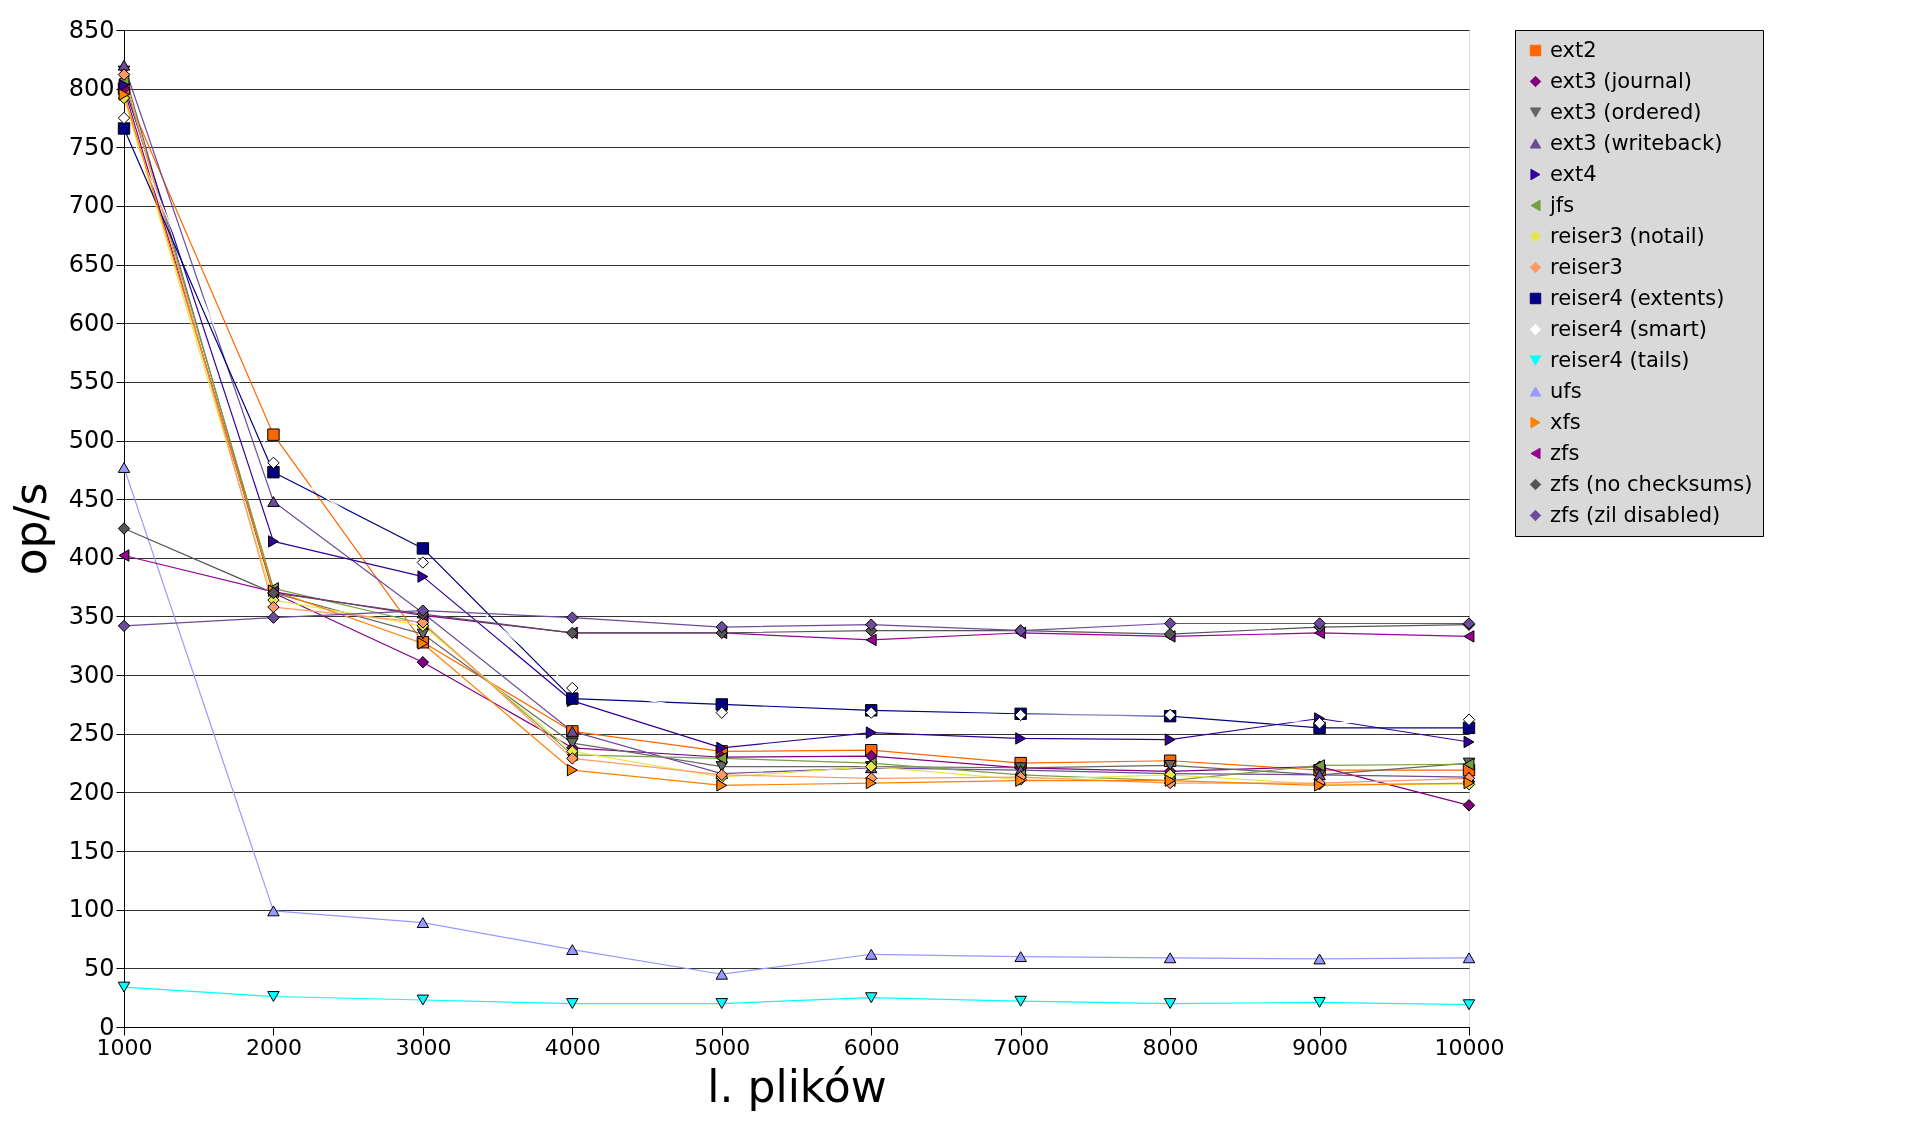 This screenshot has width=1922, height=1144. I want to click on legend-label: reiser3, so click(1586, 266).